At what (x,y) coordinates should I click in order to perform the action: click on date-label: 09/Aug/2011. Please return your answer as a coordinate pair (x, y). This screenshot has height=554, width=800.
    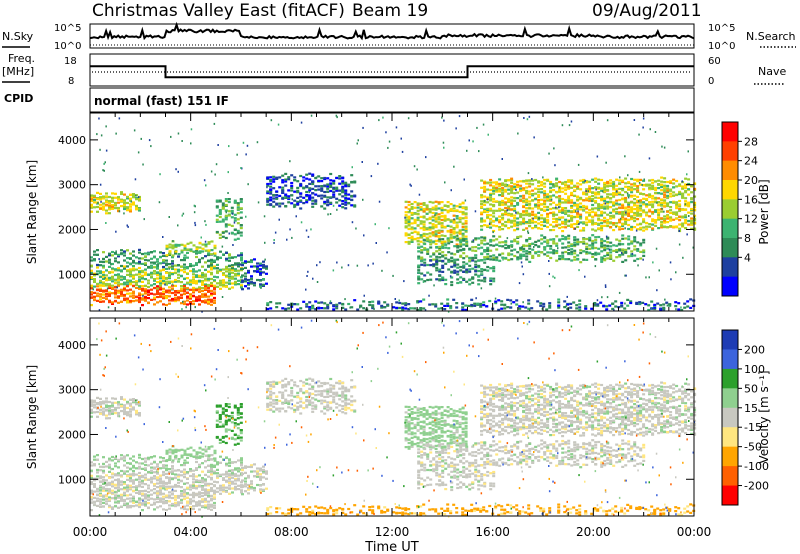
    Looking at the image, I should click on (647, 11).